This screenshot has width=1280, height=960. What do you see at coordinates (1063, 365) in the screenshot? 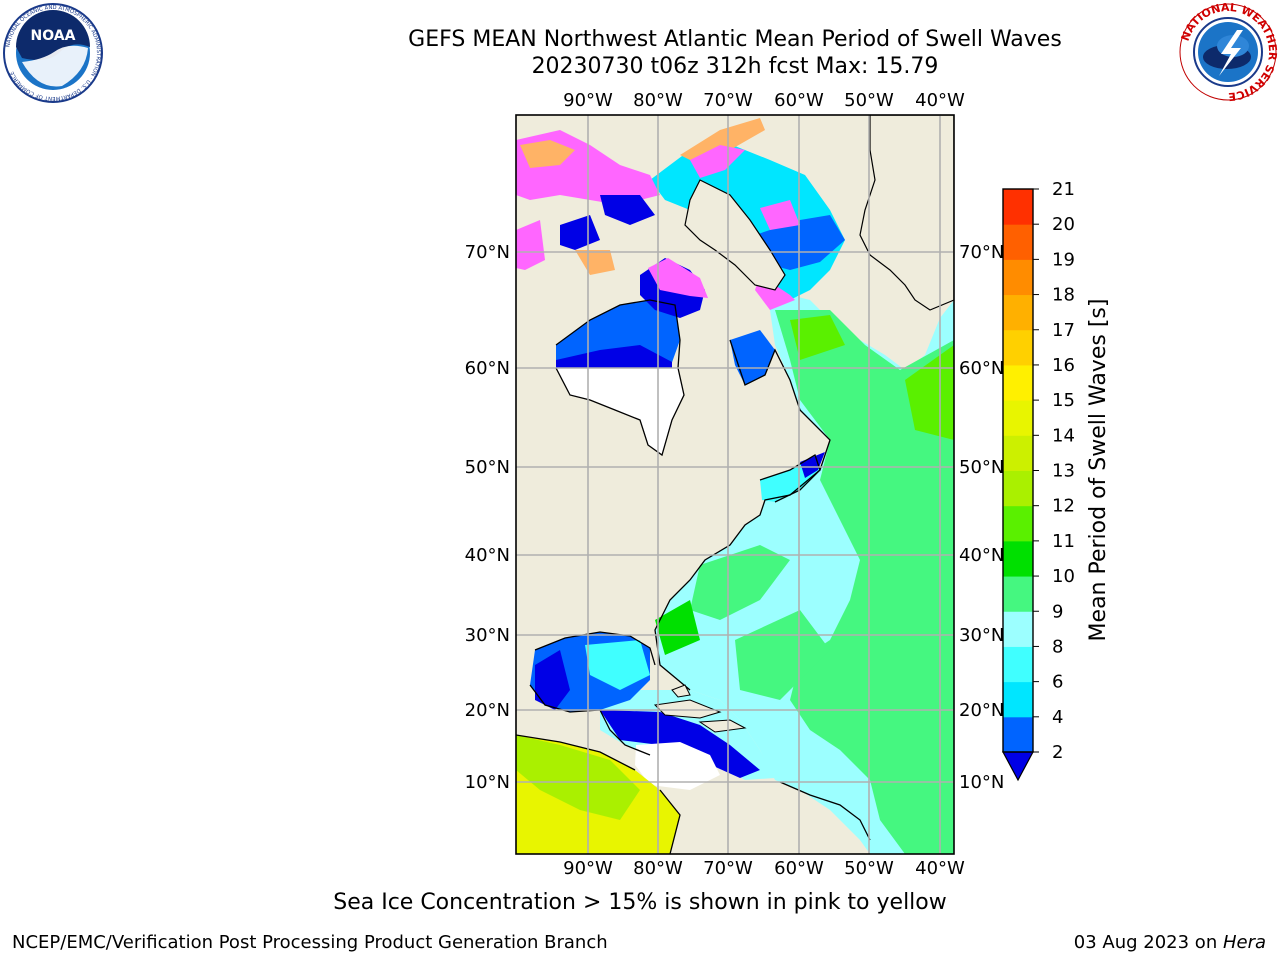
I see `colorbar-tick-label: 16` at bounding box center [1063, 365].